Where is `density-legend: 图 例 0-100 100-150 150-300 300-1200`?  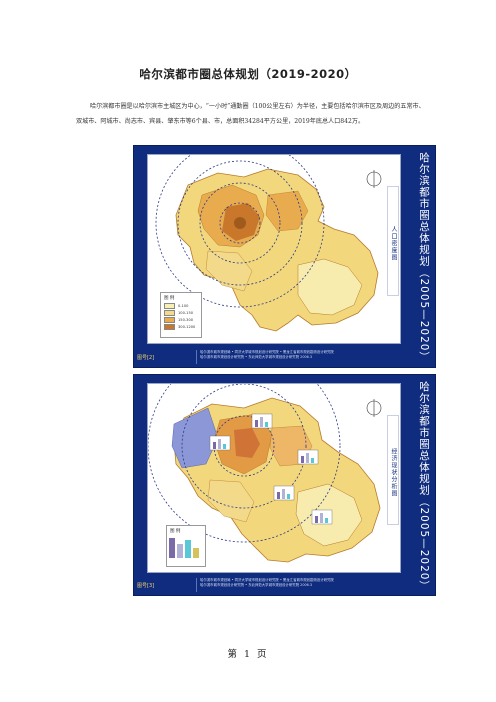 density-legend: 图 例 0-100 100-150 150-300 300-1200 is located at coordinates (181, 315).